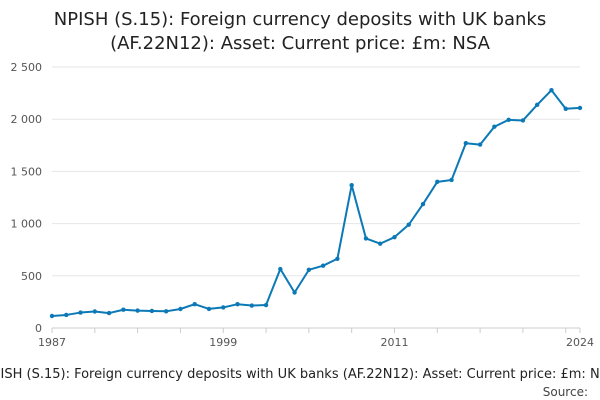  Describe the element at coordinates (316, 342) in the screenshot. I see `x-tick-labels: 1987 1999 2011 2024` at that location.